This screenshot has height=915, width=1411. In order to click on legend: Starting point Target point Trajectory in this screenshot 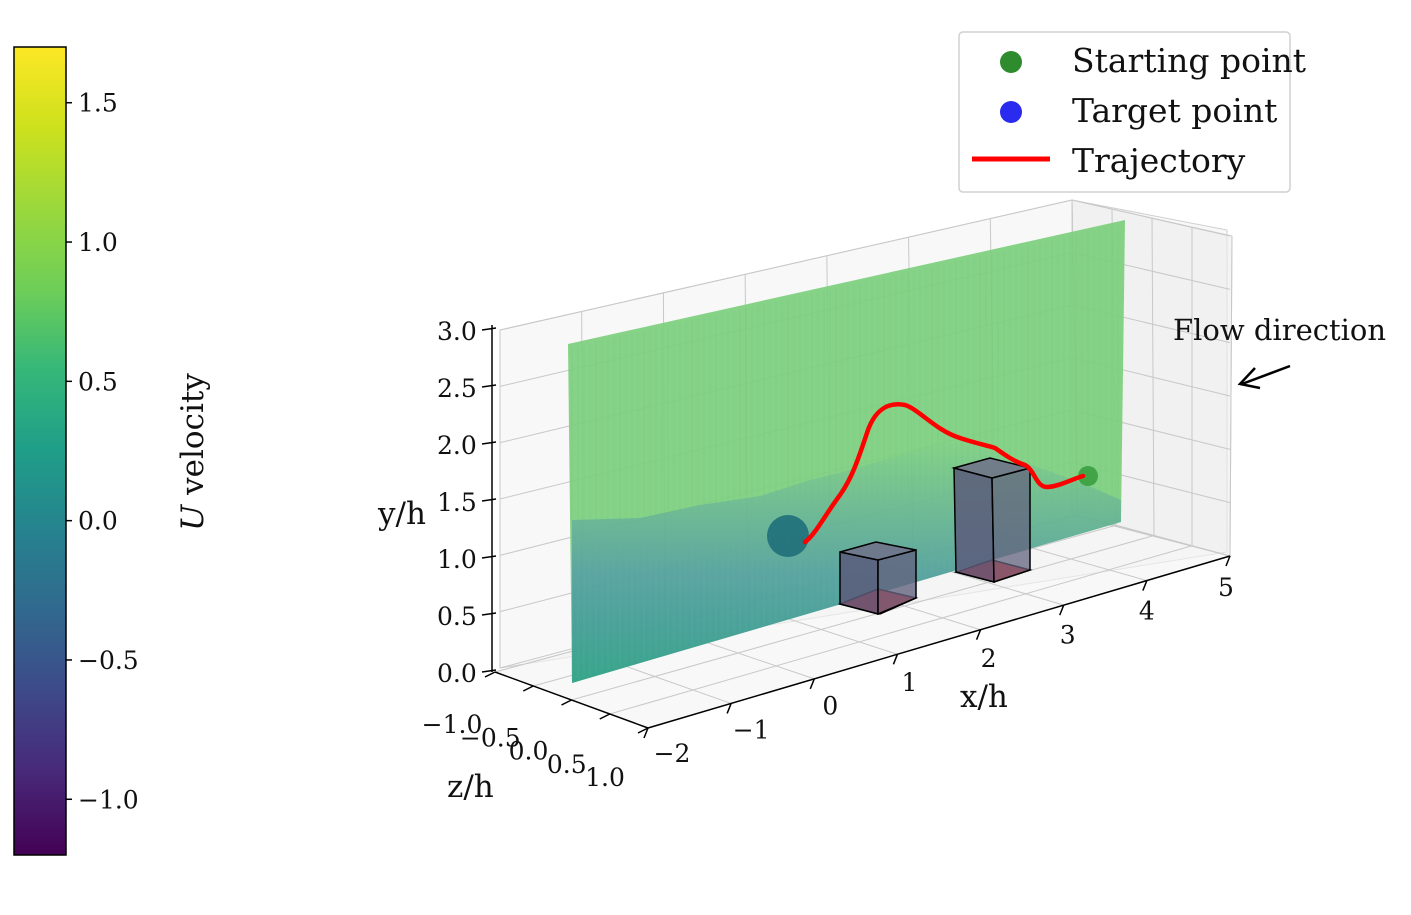, I will do `click(1132, 112)`.